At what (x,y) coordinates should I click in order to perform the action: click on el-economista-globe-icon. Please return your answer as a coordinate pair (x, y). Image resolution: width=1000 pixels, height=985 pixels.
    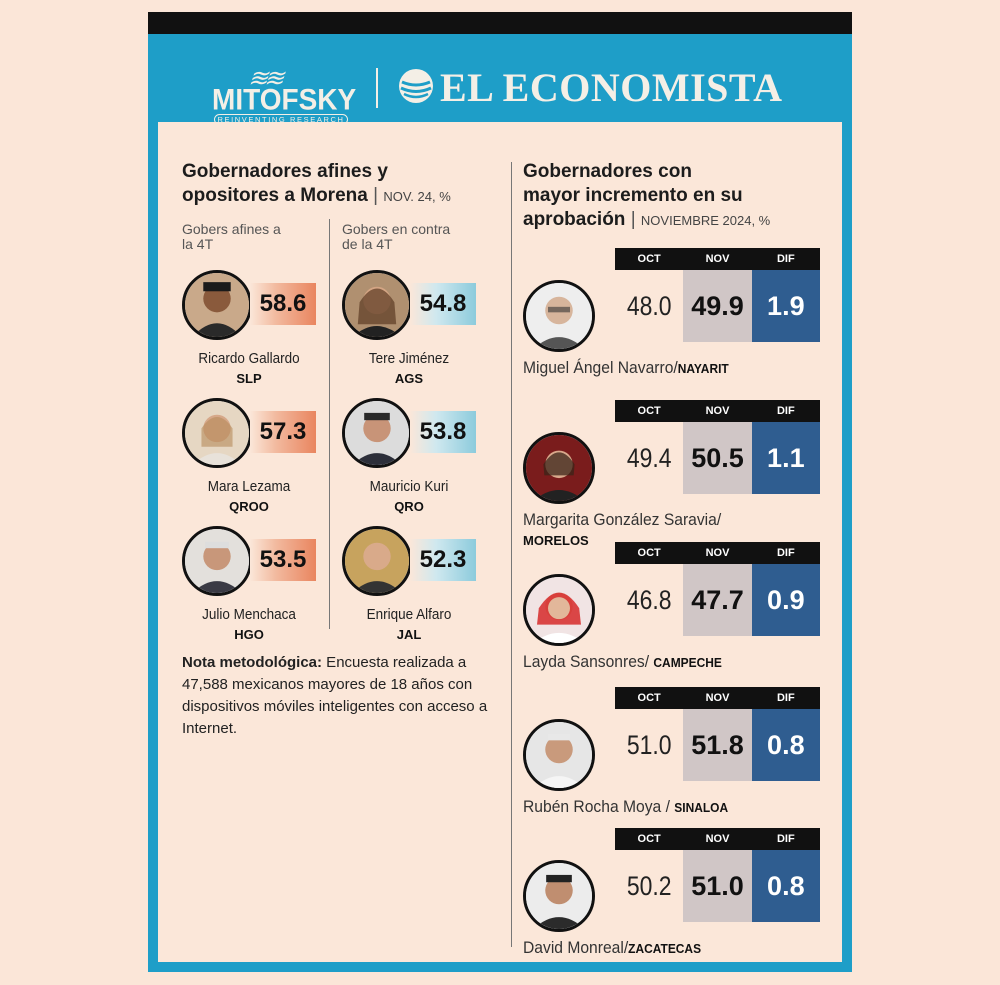
    Looking at the image, I should click on (416, 86).